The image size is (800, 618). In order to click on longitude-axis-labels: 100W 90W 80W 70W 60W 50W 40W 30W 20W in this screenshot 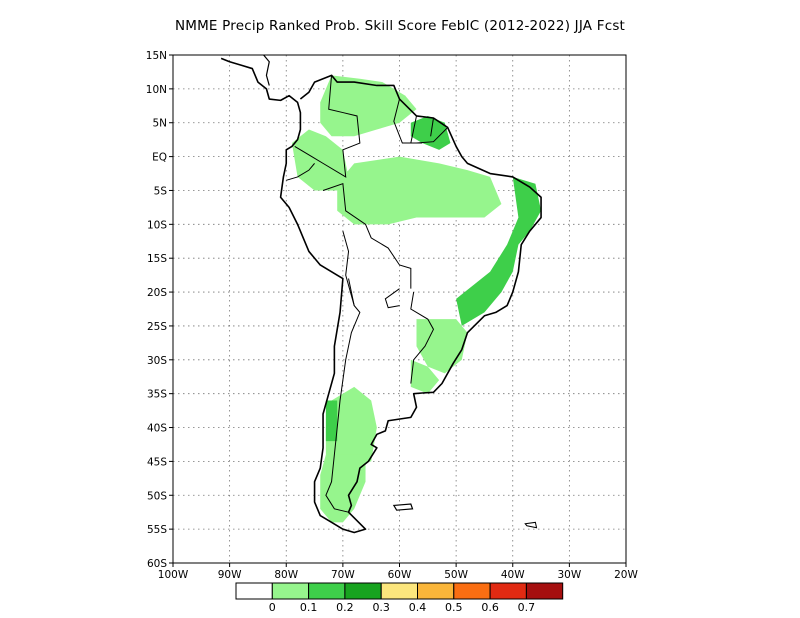, I will do `click(398, 572)`.